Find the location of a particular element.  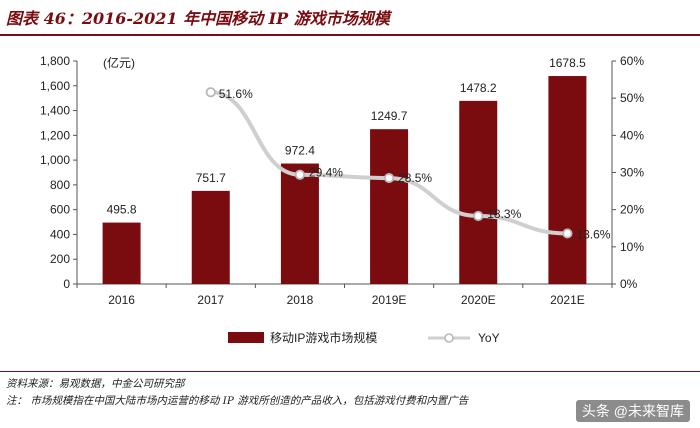

right-y-tick-label: 30% is located at coordinates (632, 173).